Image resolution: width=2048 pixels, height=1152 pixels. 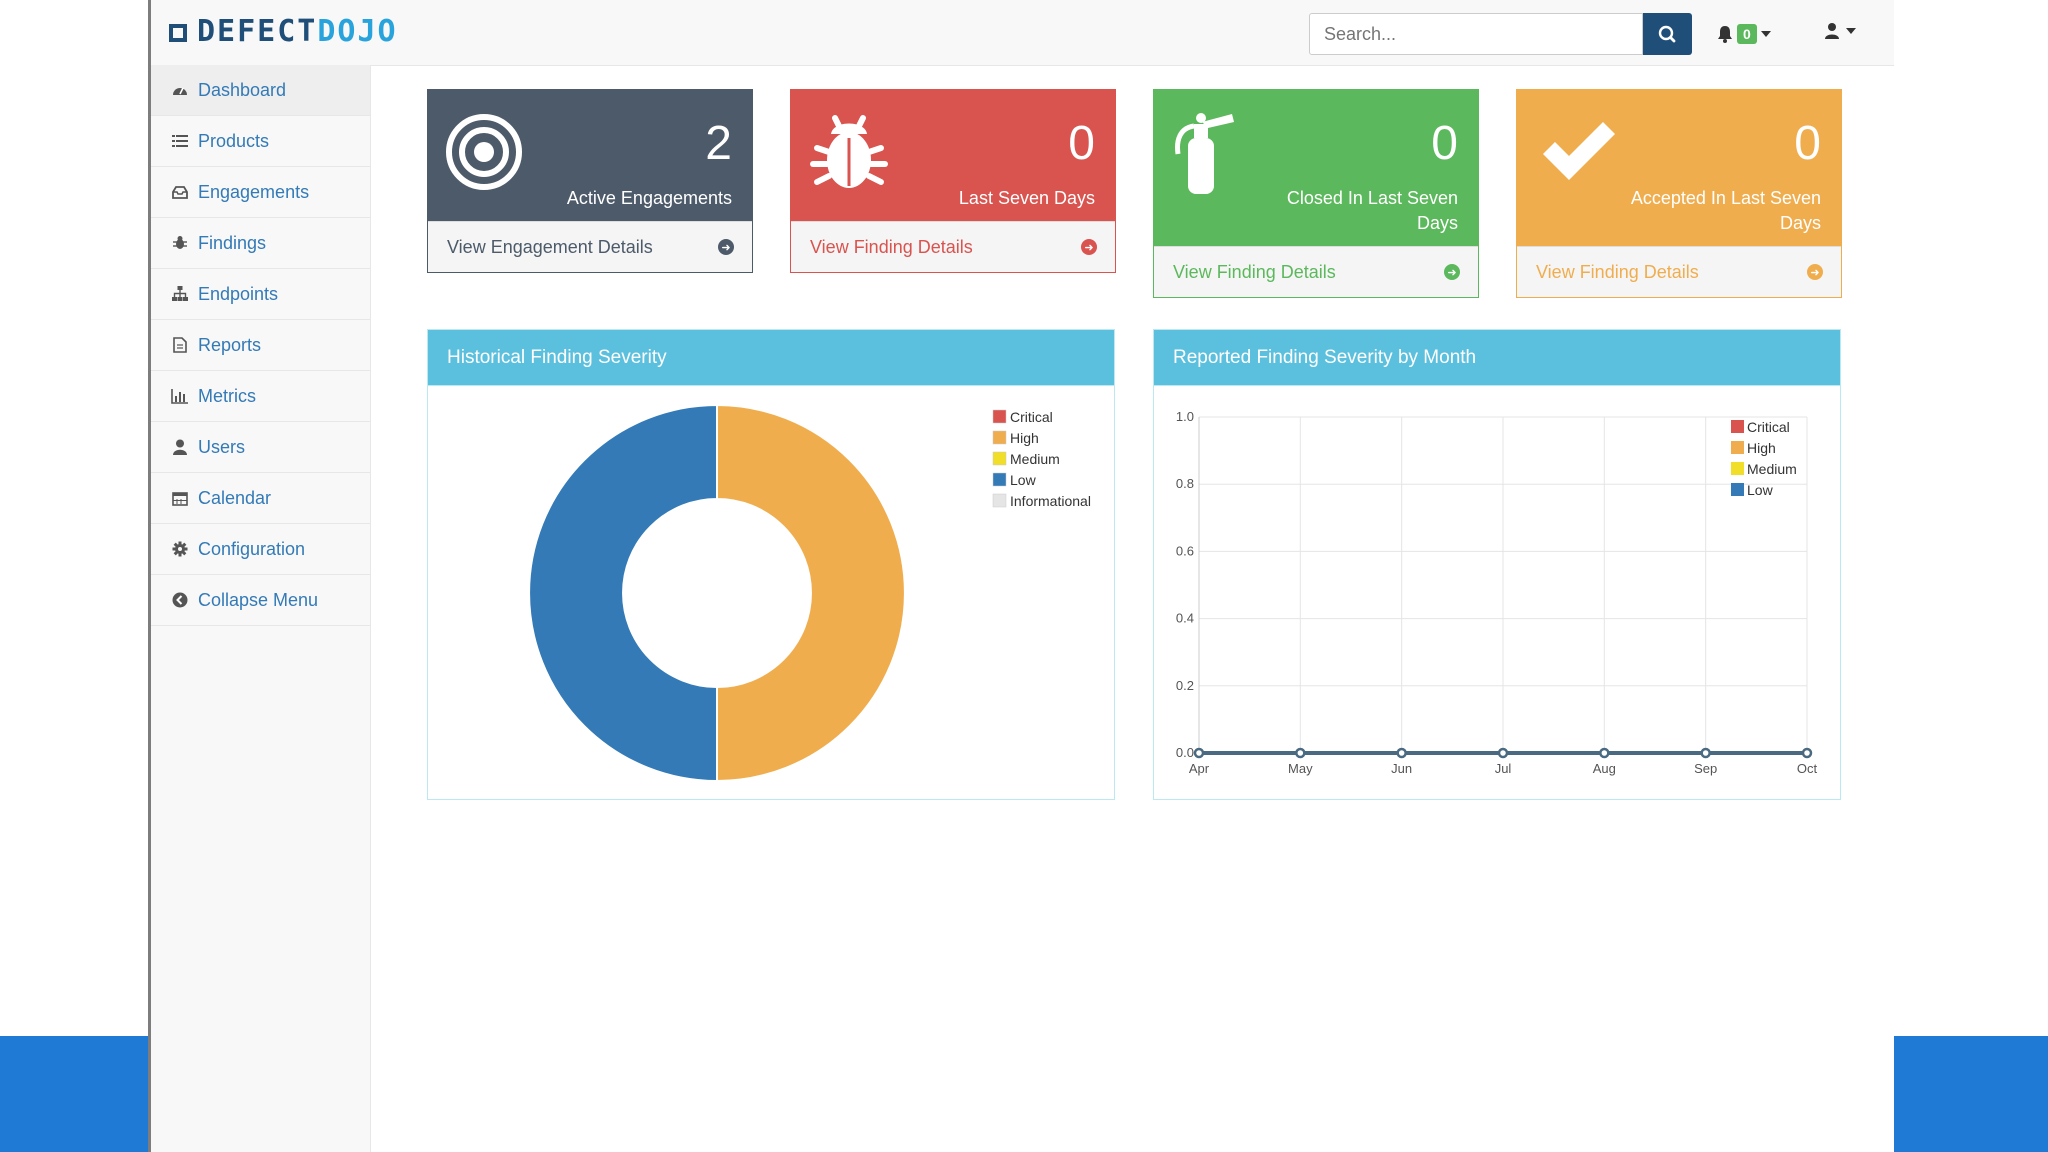 What do you see at coordinates (1024, 438) in the screenshot?
I see `legend-label-high: High` at bounding box center [1024, 438].